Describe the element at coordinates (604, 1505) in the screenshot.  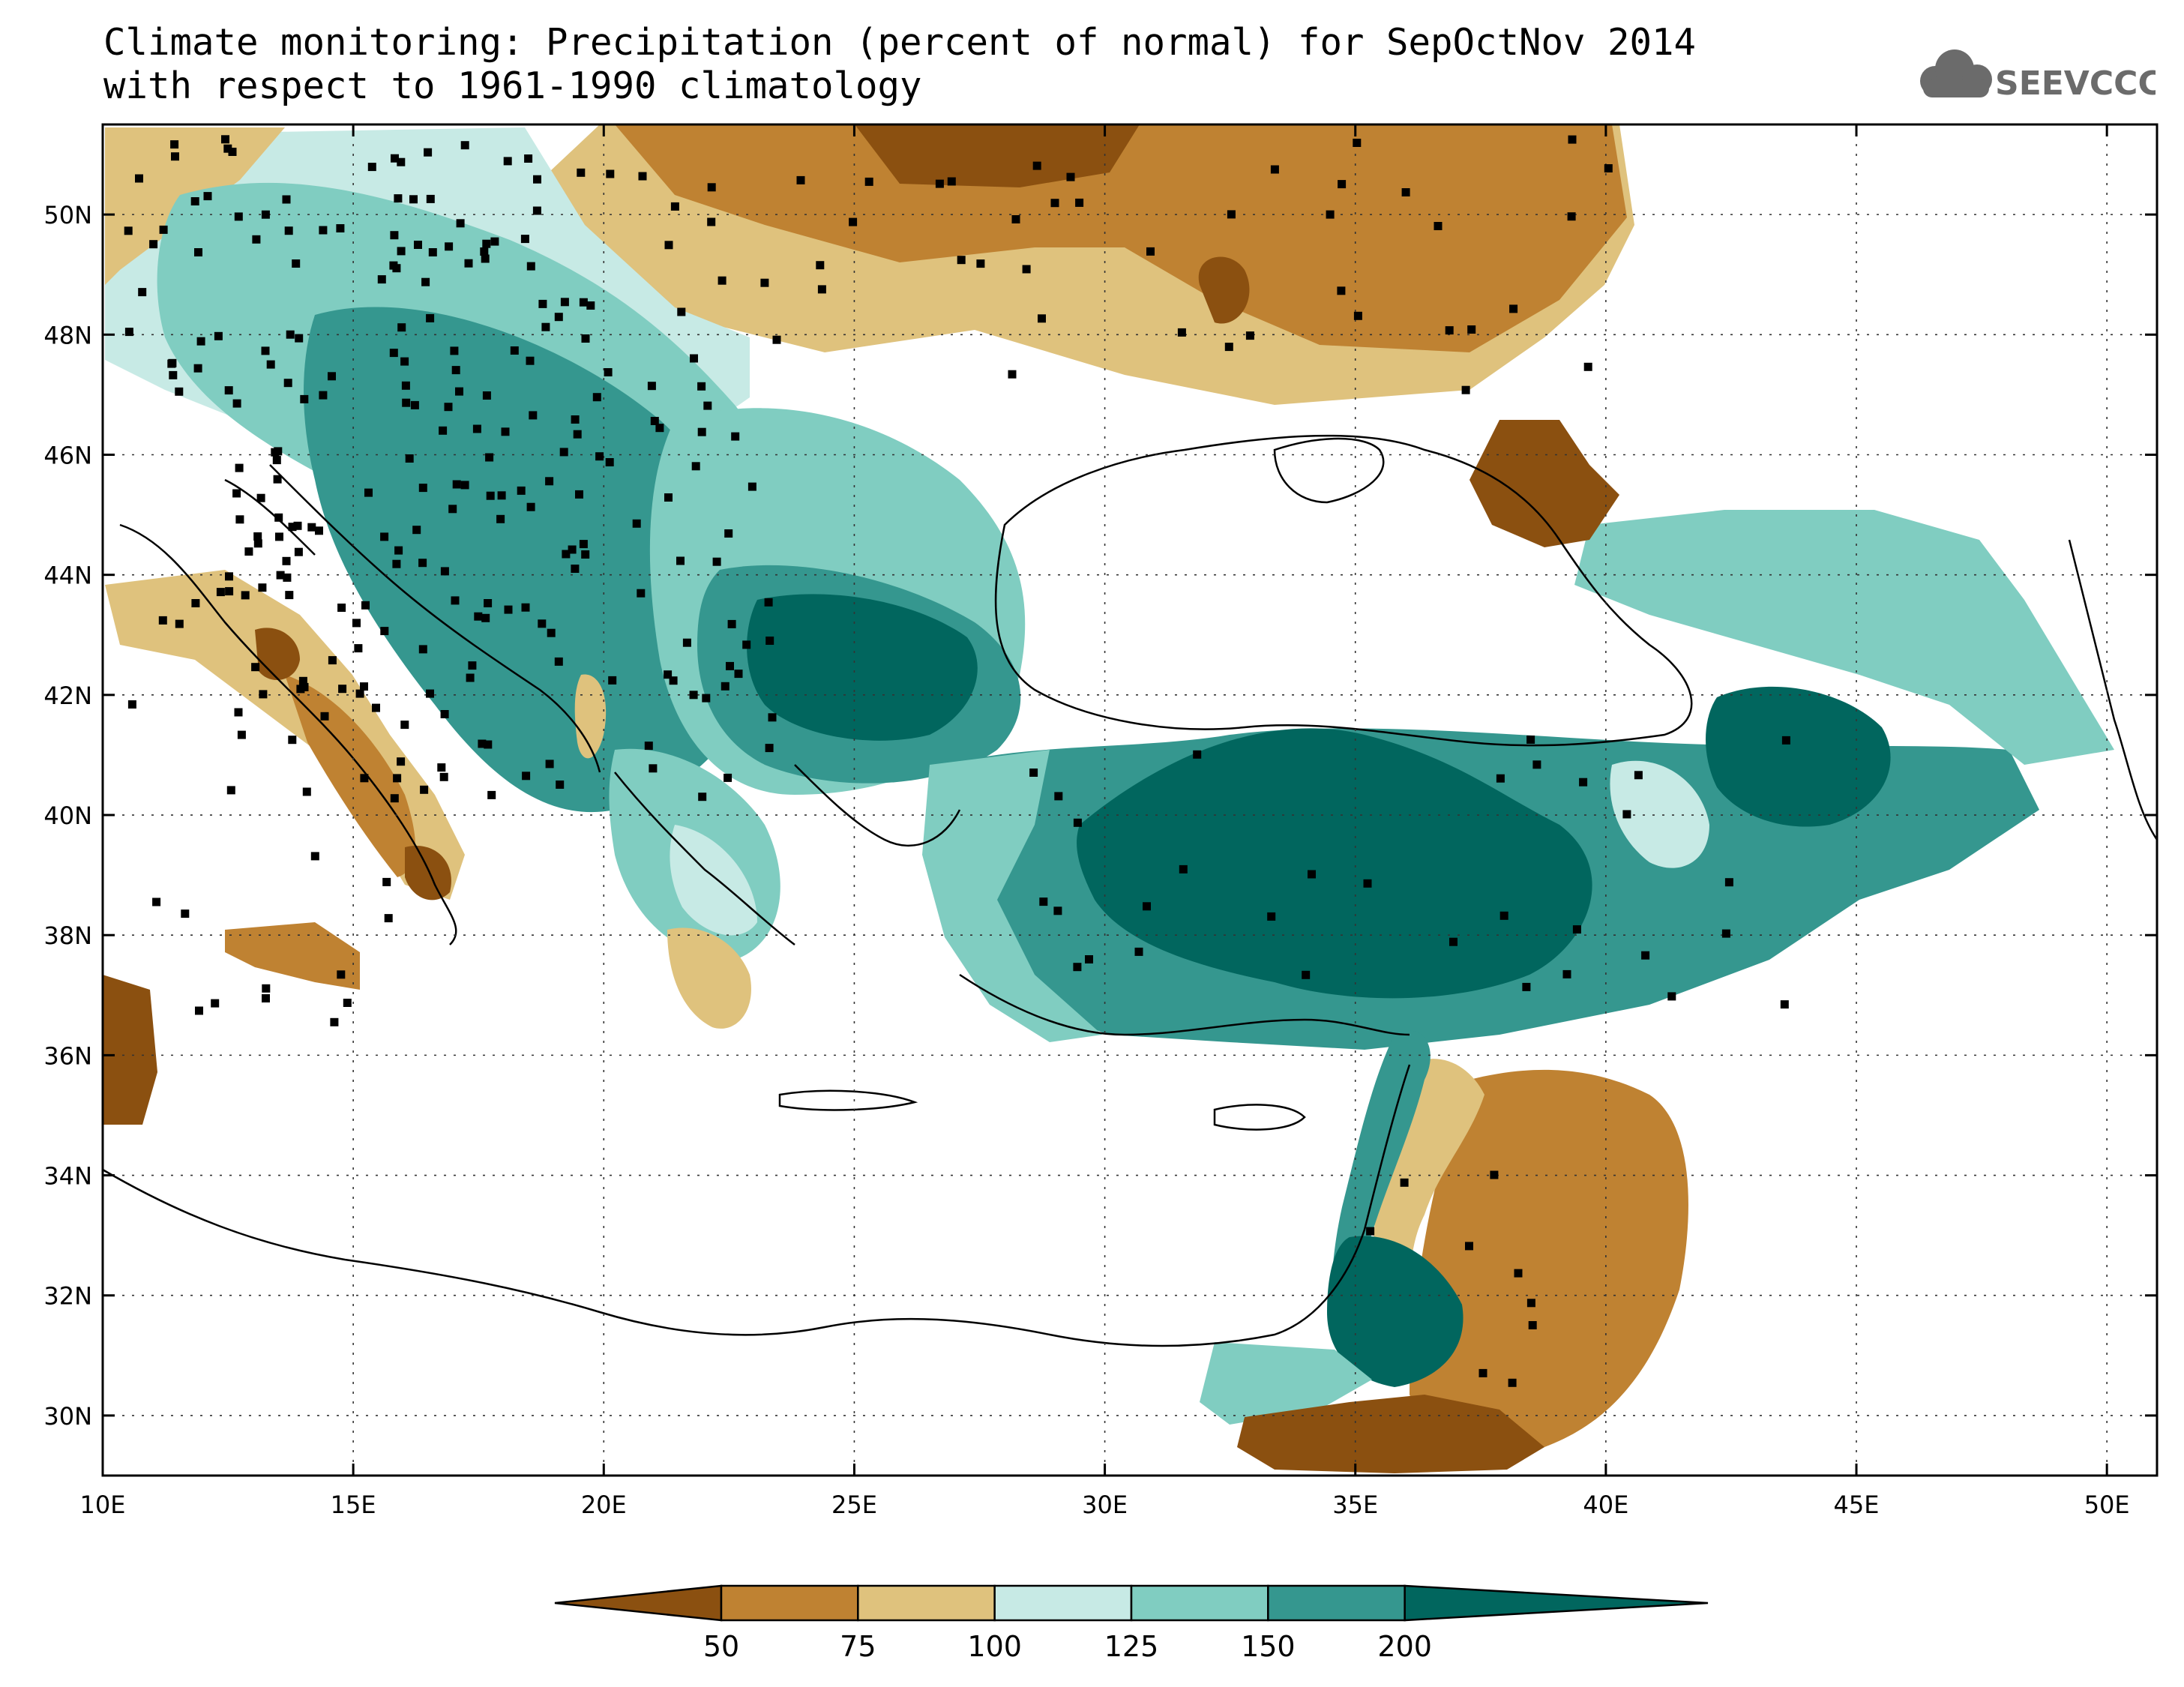
I see `lon-tick-label: 20E` at that location.